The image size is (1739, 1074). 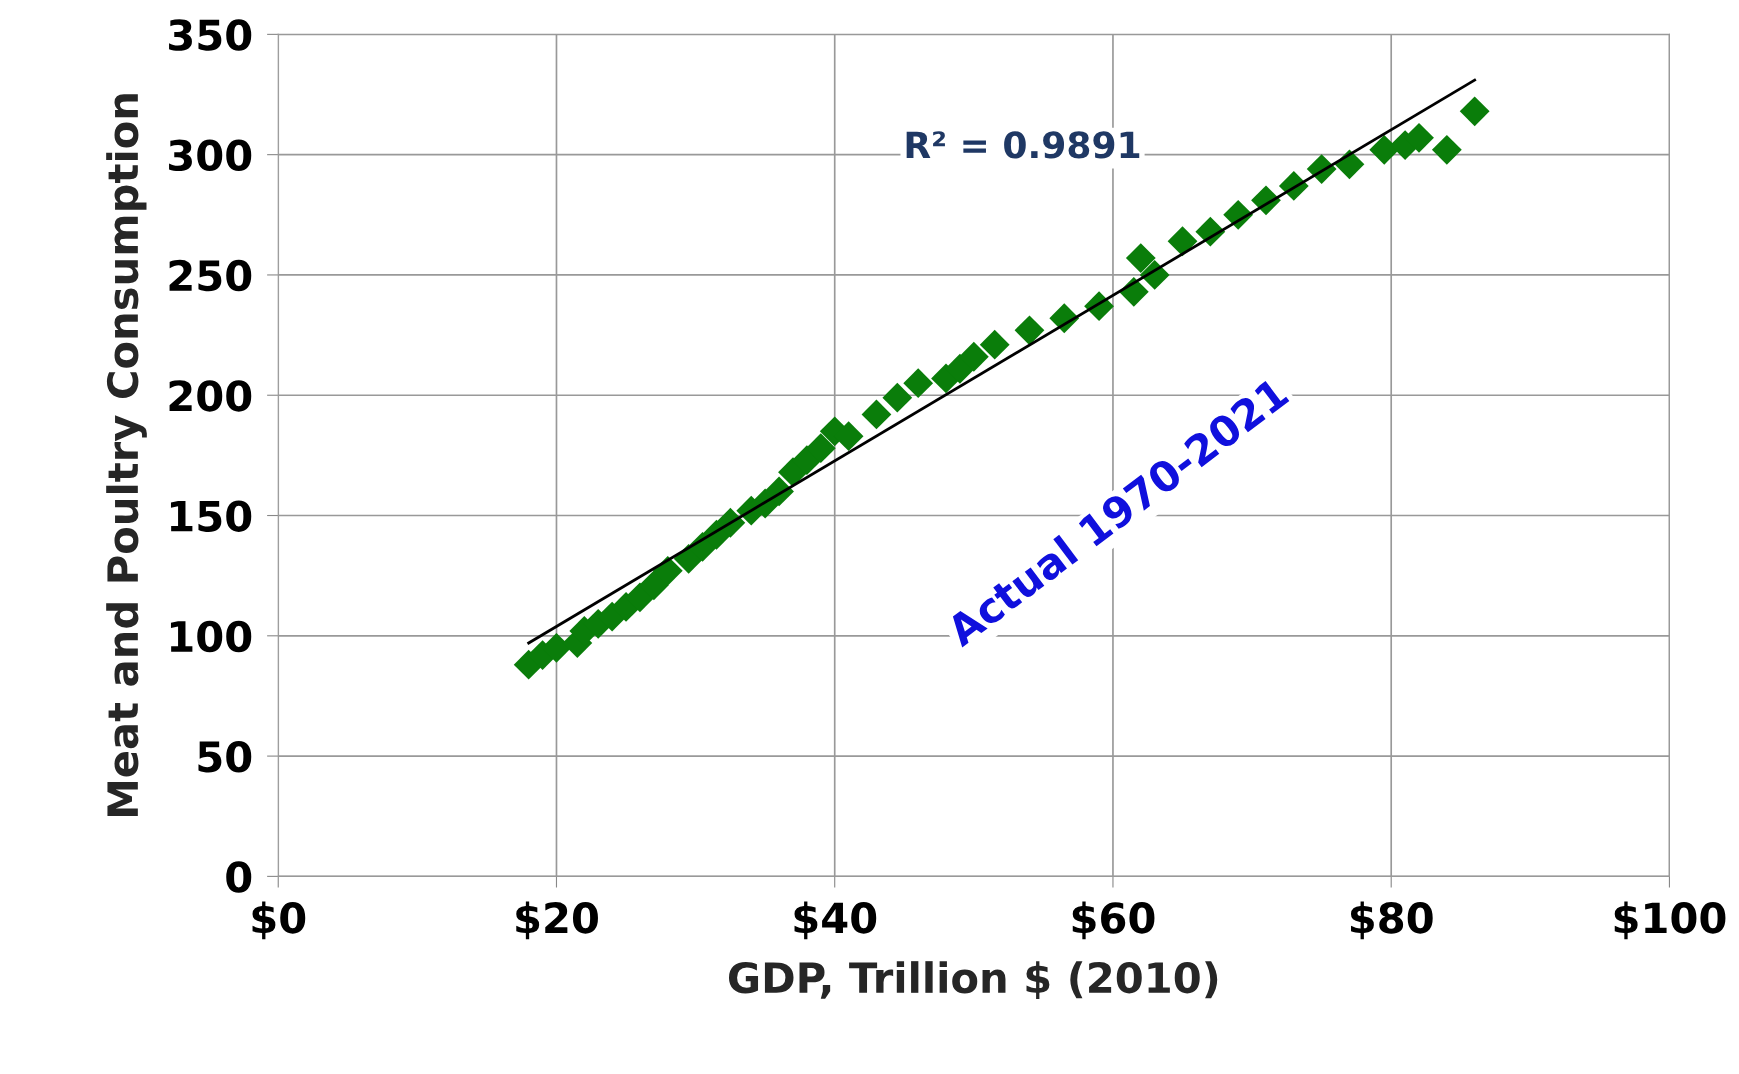 I want to click on y-axis-title: Meat and Poultry Consumption, so click(x=126, y=455).